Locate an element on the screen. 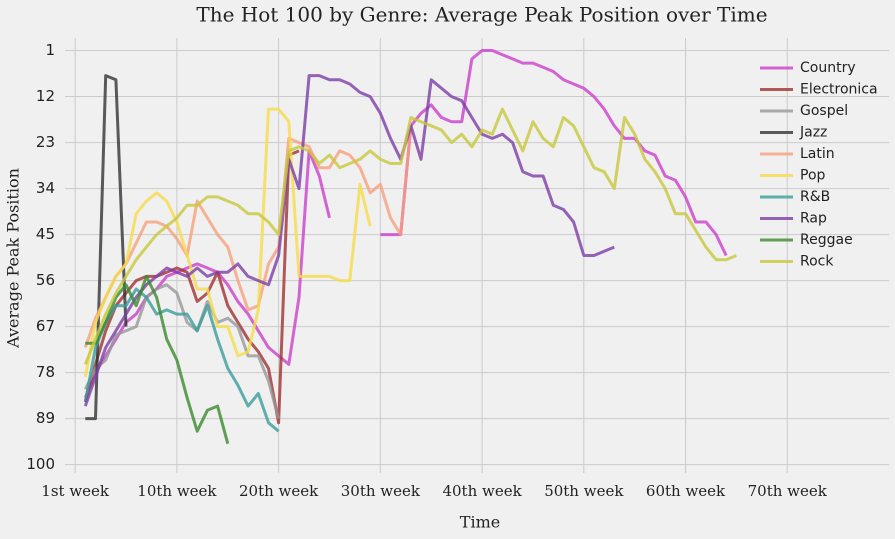  y-tick-label: 67 is located at coordinates (45, 326).